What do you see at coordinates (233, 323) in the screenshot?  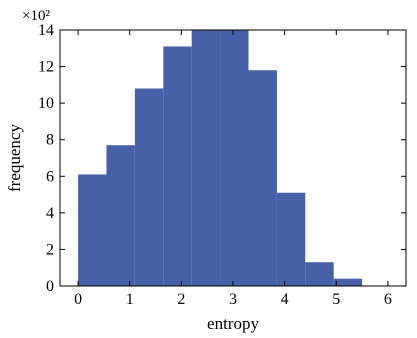 I see `x-axis-title: entropy` at bounding box center [233, 323].